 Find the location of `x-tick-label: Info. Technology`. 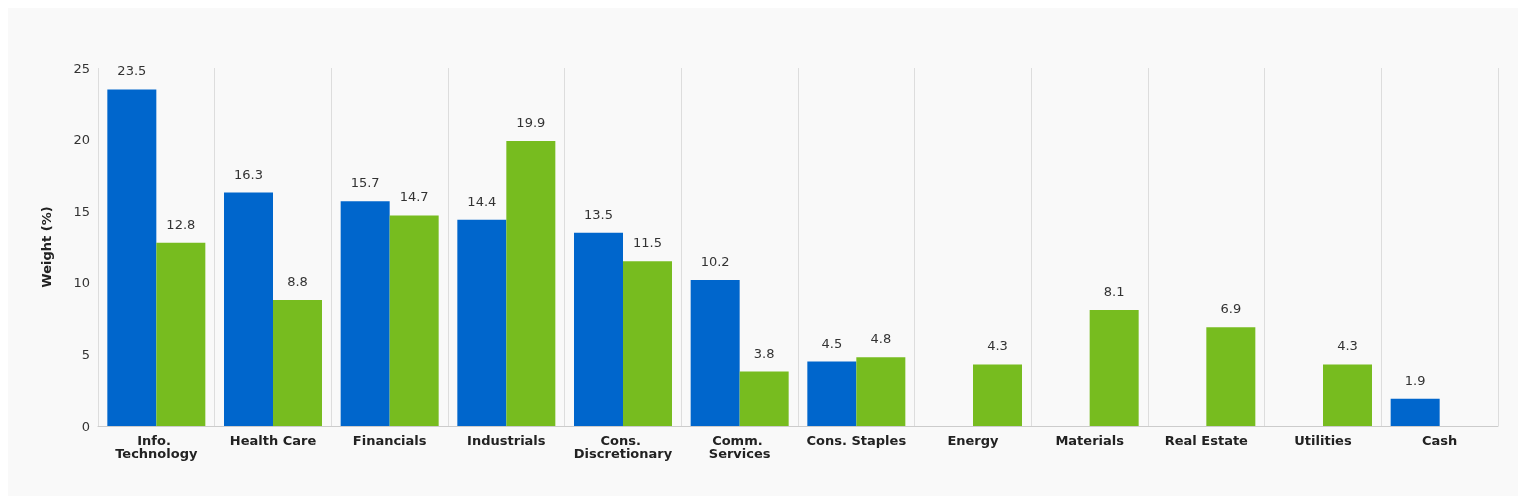

x-tick-label: Info. Technology is located at coordinates (156, 447).